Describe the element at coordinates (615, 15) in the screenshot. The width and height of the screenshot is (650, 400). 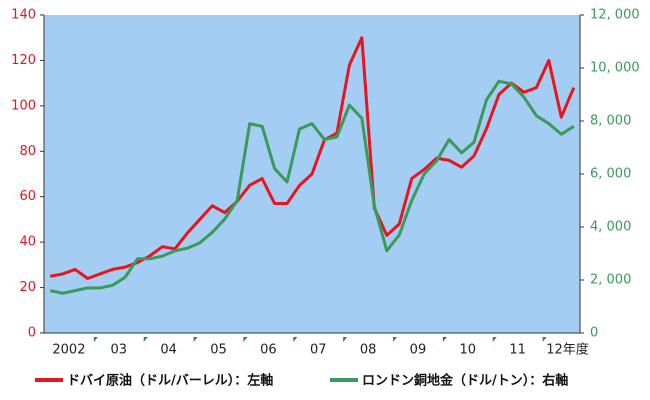
I see `y2-tick-label: 12, 000` at that location.